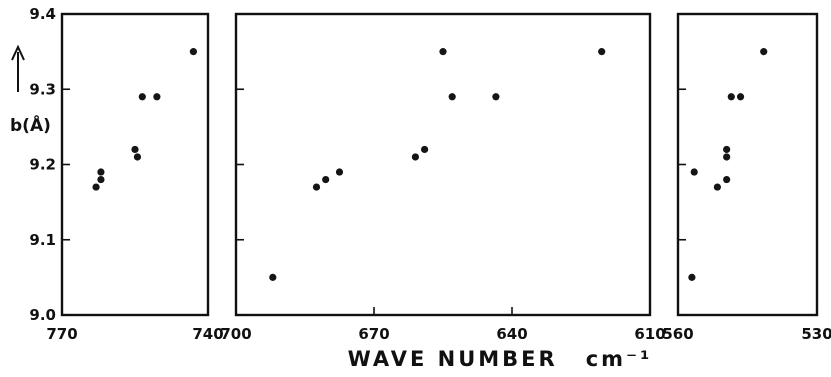  I want to click on x-tick-label: 560, so click(677, 334).